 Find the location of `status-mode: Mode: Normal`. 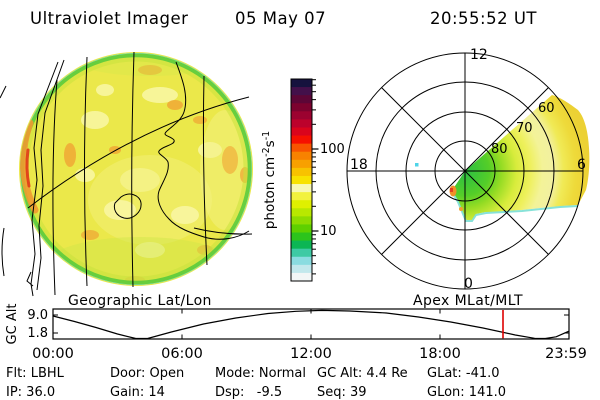

status-mode: Mode: Normal is located at coordinates (260, 373).